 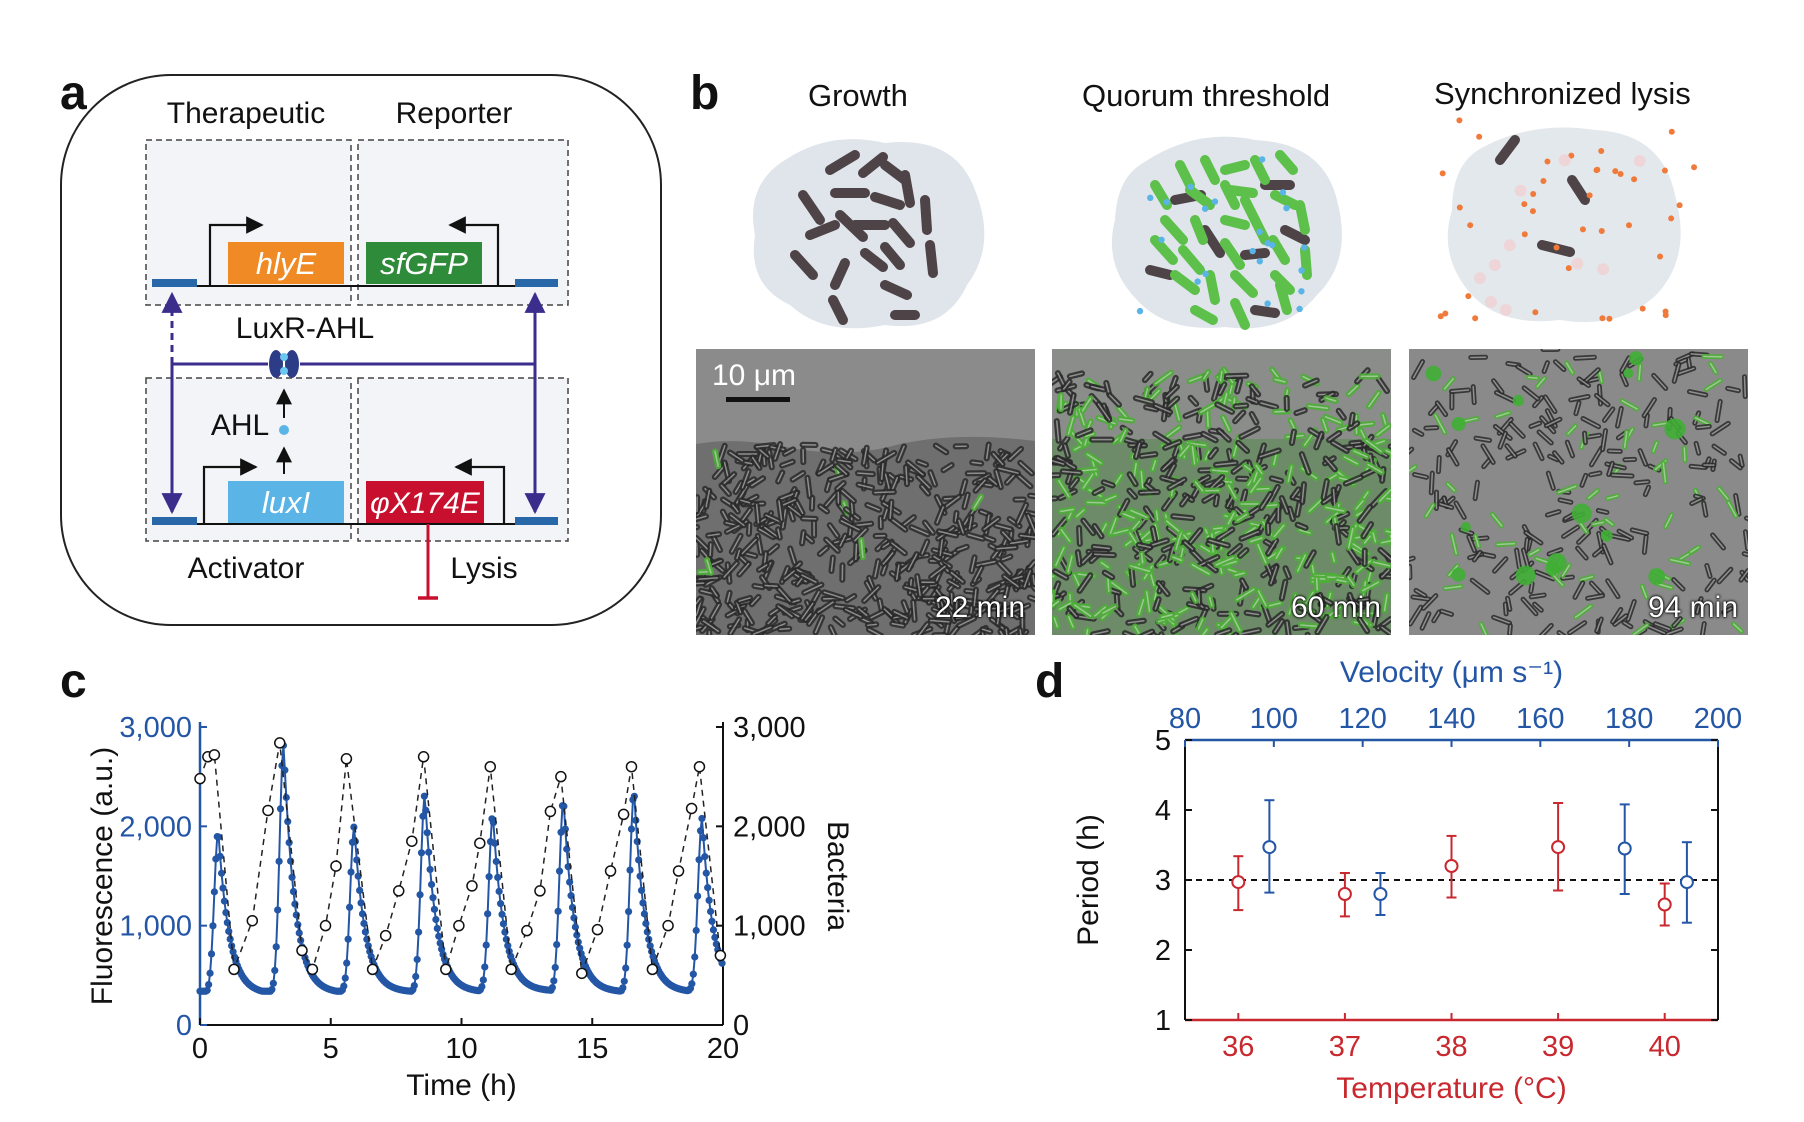 What do you see at coordinates (865, 538) in the screenshot?
I see `bacteria-field` at bounding box center [865, 538].